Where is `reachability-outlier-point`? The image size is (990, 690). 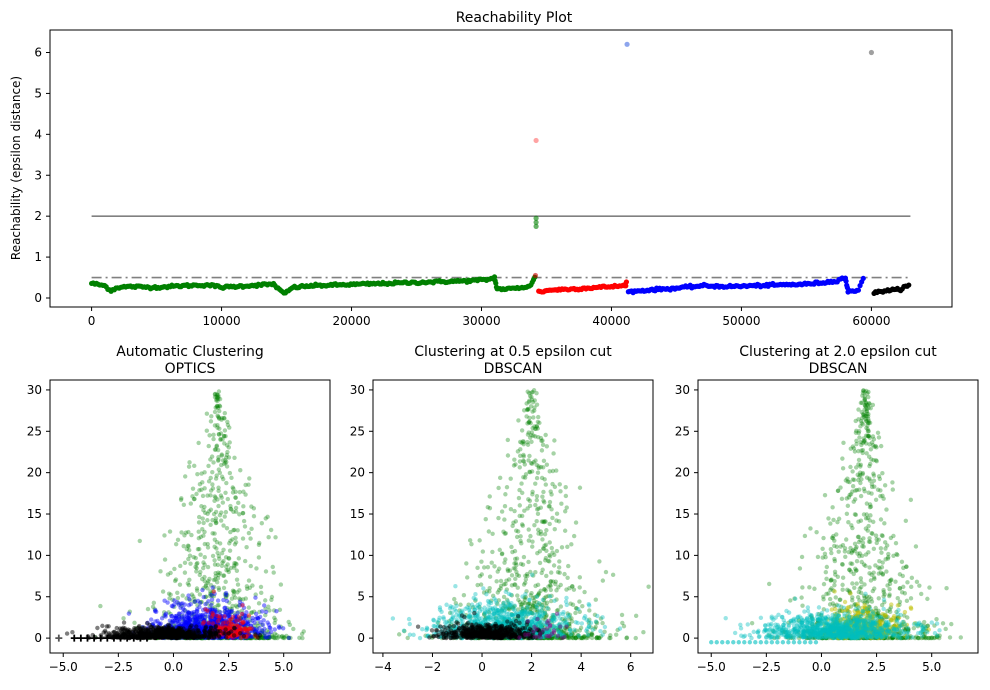 reachability-outlier-point is located at coordinates (536, 140).